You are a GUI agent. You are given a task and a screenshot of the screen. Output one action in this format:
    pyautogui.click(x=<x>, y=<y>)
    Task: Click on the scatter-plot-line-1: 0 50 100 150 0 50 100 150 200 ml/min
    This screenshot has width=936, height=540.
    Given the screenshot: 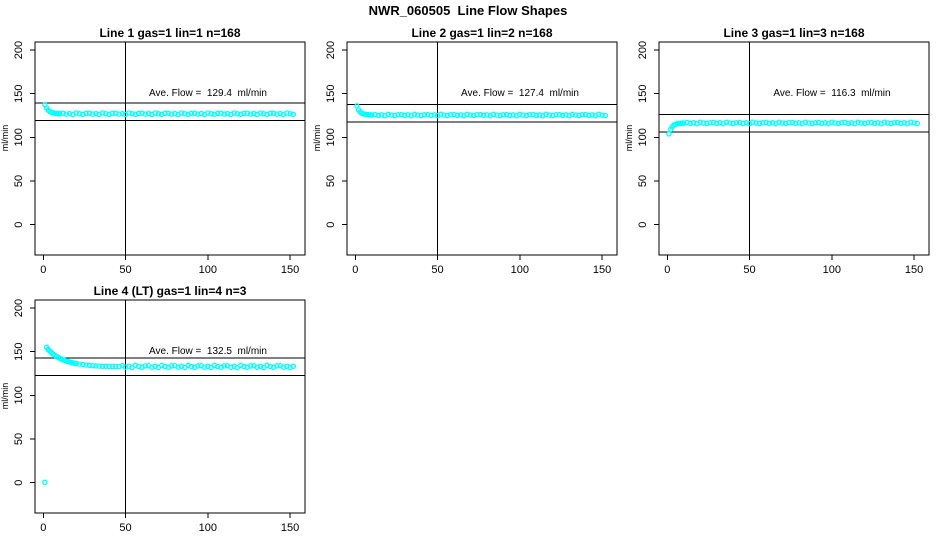 What is the action you would take?
    pyautogui.click(x=153, y=158)
    